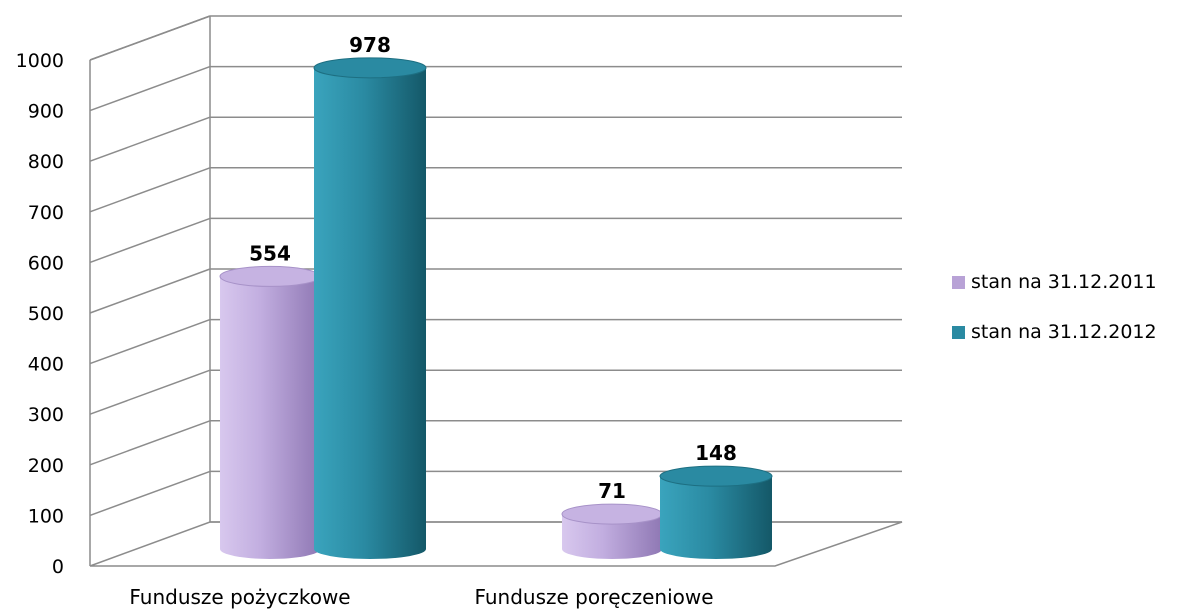  What do you see at coordinates (370, 313) in the screenshot?
I see `bar-2012-pozyczkowe` at bounding box center [370, 313].